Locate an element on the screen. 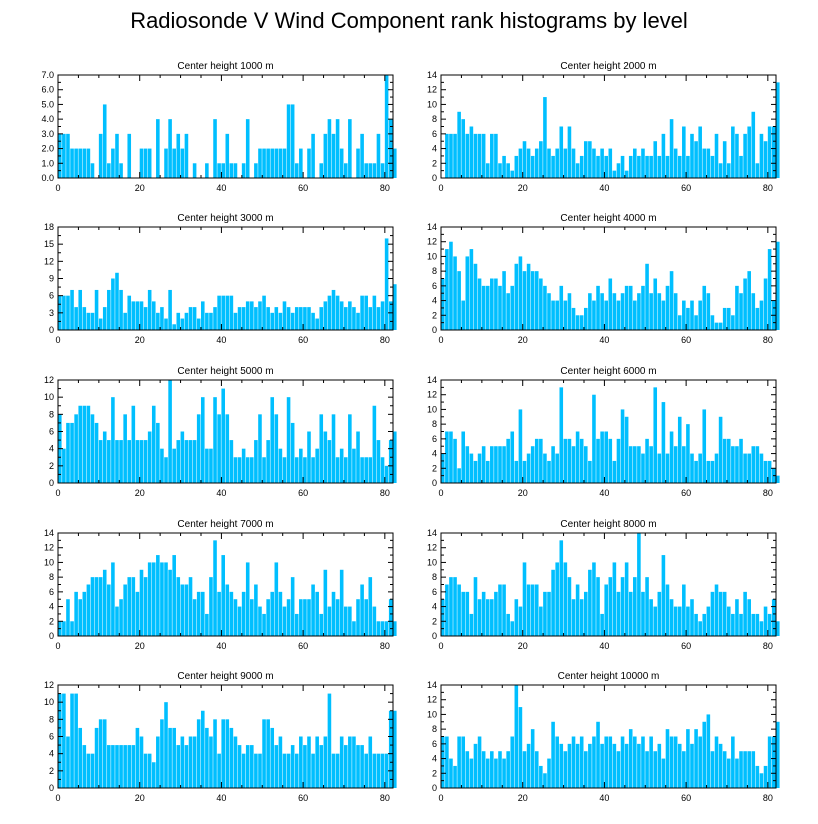 This screenshot has height=824, width=818. panel-title: Center height 5000 m is located at coordinates (225, 371).